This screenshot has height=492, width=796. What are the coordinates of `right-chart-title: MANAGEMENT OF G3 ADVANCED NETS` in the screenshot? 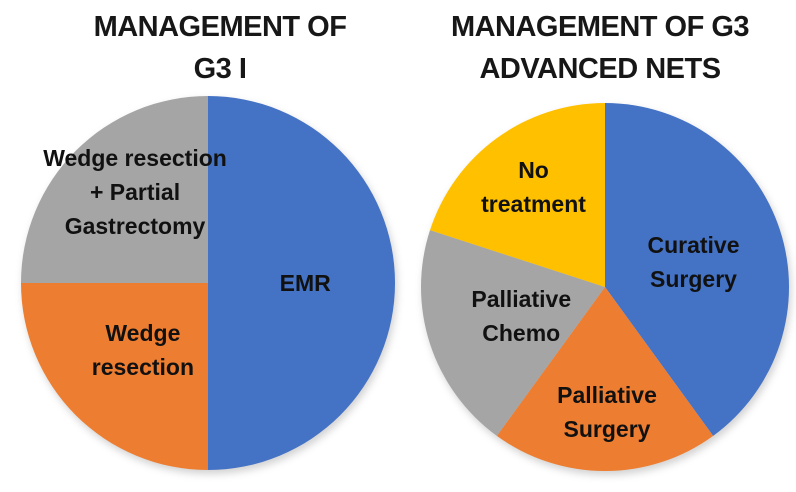 It's located at (599, 48).